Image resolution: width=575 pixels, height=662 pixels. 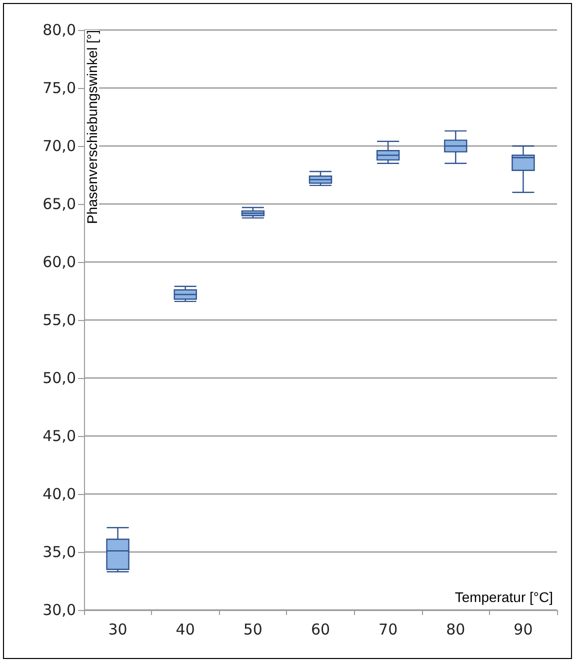 What do you see at coordinates (523, 629) in the screenshot?
I see `x-tick-label: 90` at bounding box center [523, 629].